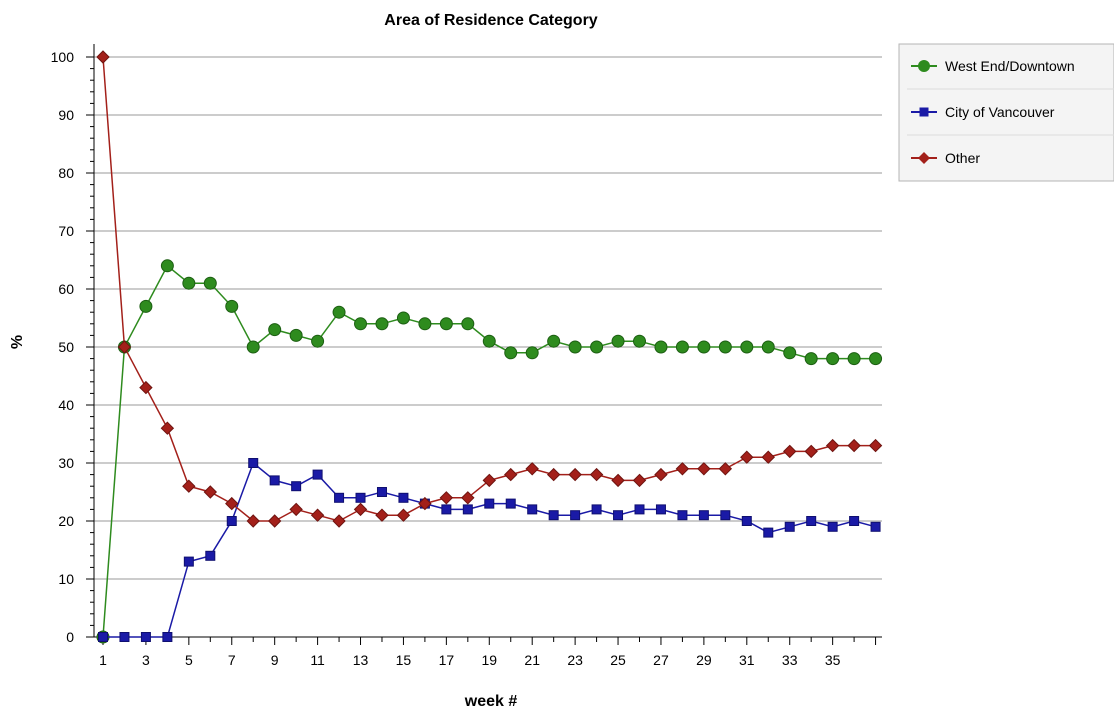  Describe the element at coordinates (66, 289) in the screenshot. I see `y-tick-label: 60` at that location.